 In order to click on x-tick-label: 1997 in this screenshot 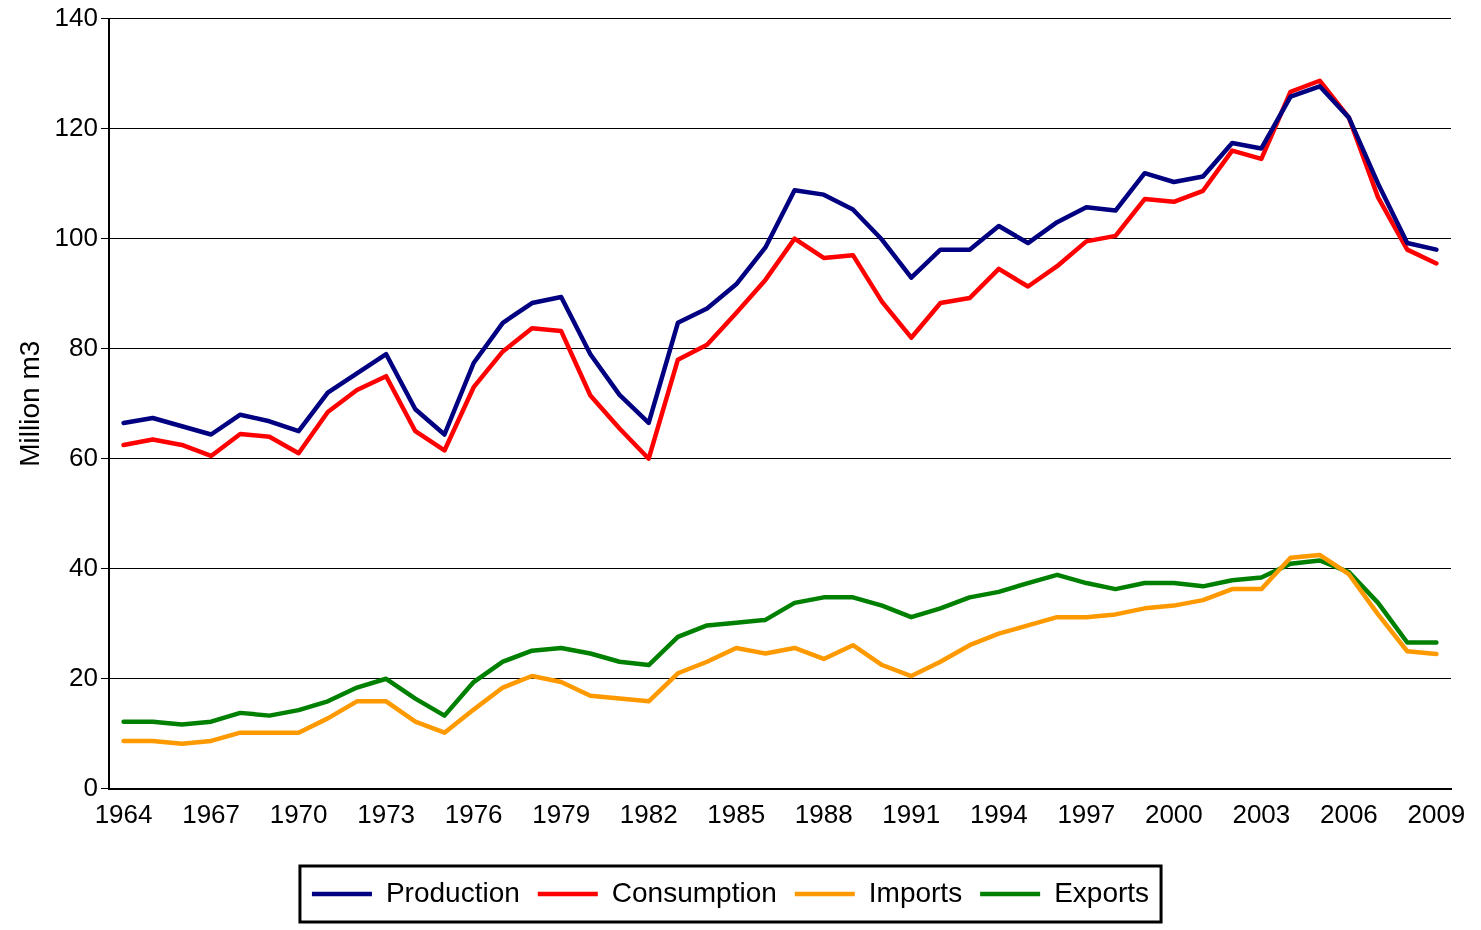, I will do `click(1086, 813)`.